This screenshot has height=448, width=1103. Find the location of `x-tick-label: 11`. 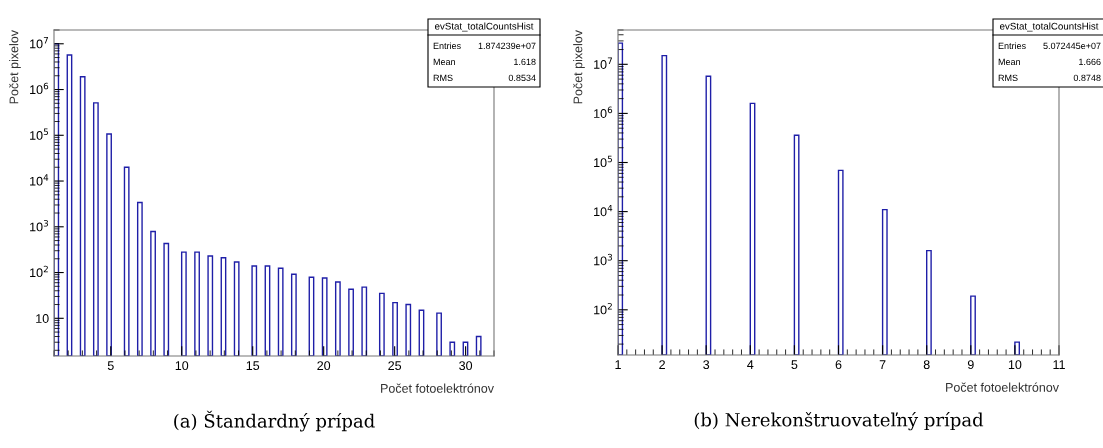

x-tick-label: 11 is located at coordinates (1059, 364).